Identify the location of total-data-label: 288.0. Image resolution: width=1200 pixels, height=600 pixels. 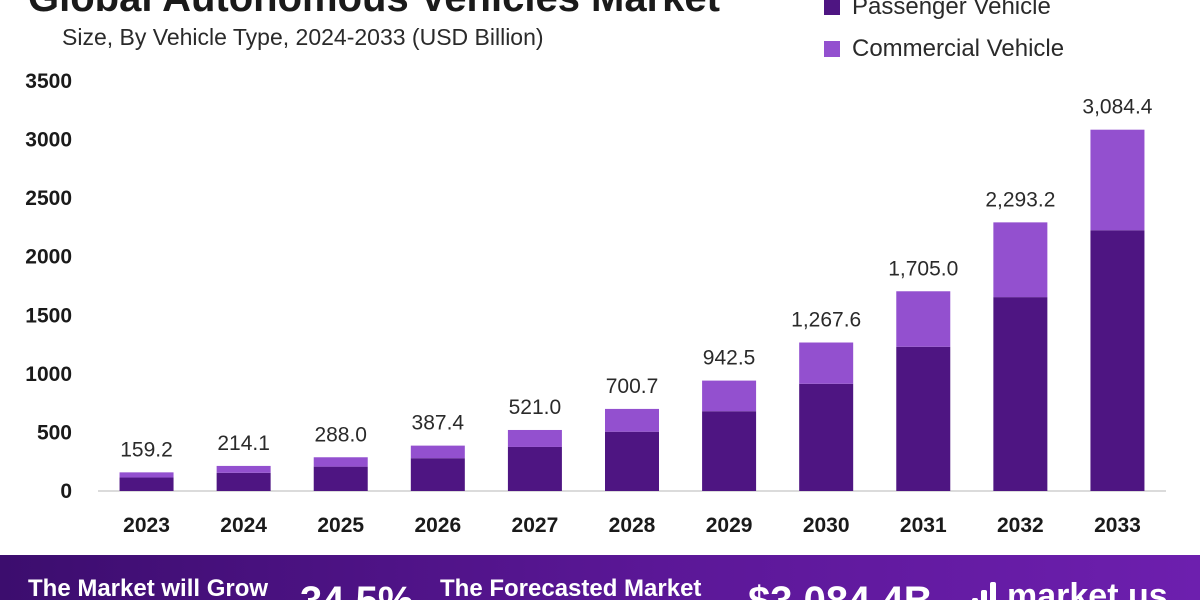
(340, 434).